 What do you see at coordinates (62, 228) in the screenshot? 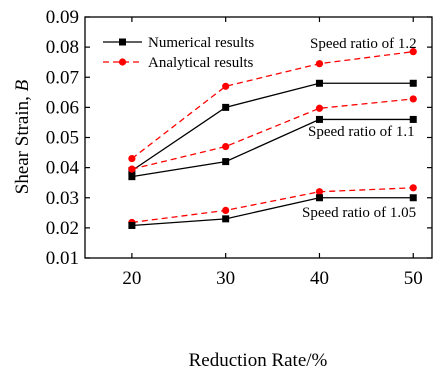
I see `y-tick-label: 0.02` at bounding box center [62, 228].